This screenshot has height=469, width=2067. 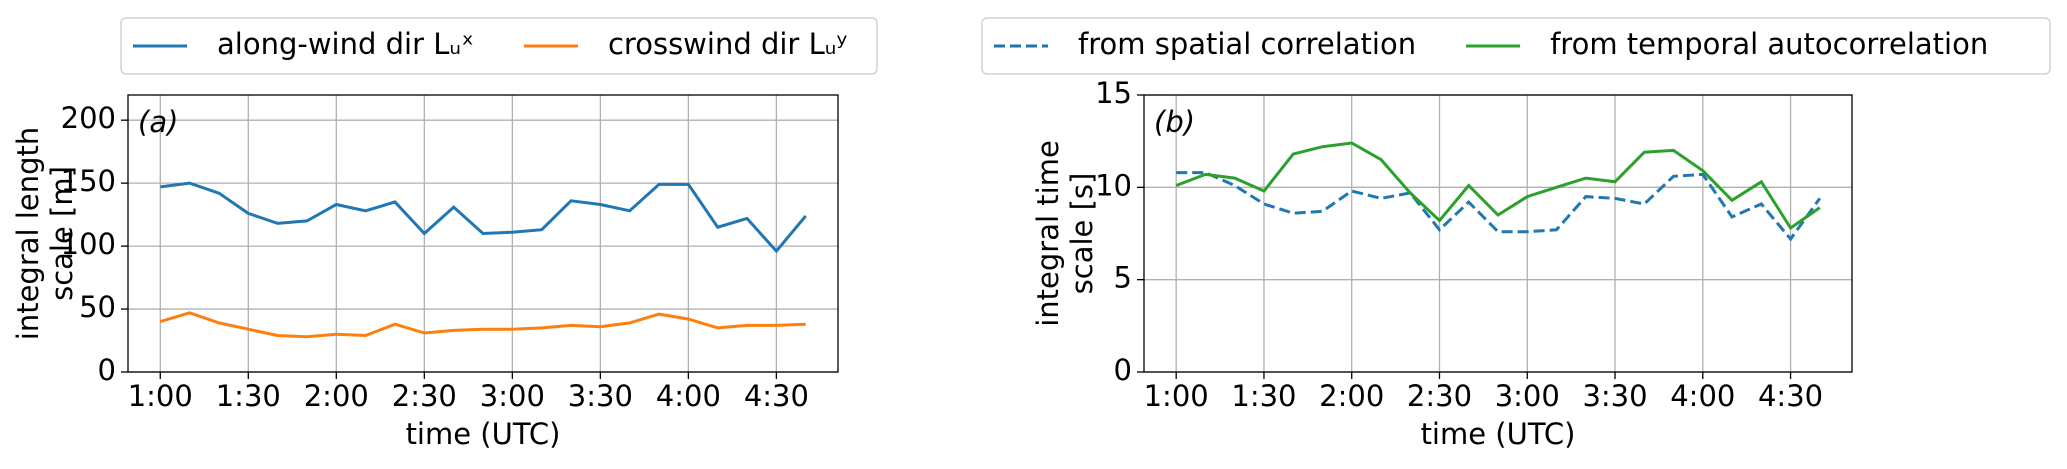 What do you see at coordinates (28, 233) in the screenshot?
I see `y-axis-label-line: integral length` at bounding box center [28, 233].